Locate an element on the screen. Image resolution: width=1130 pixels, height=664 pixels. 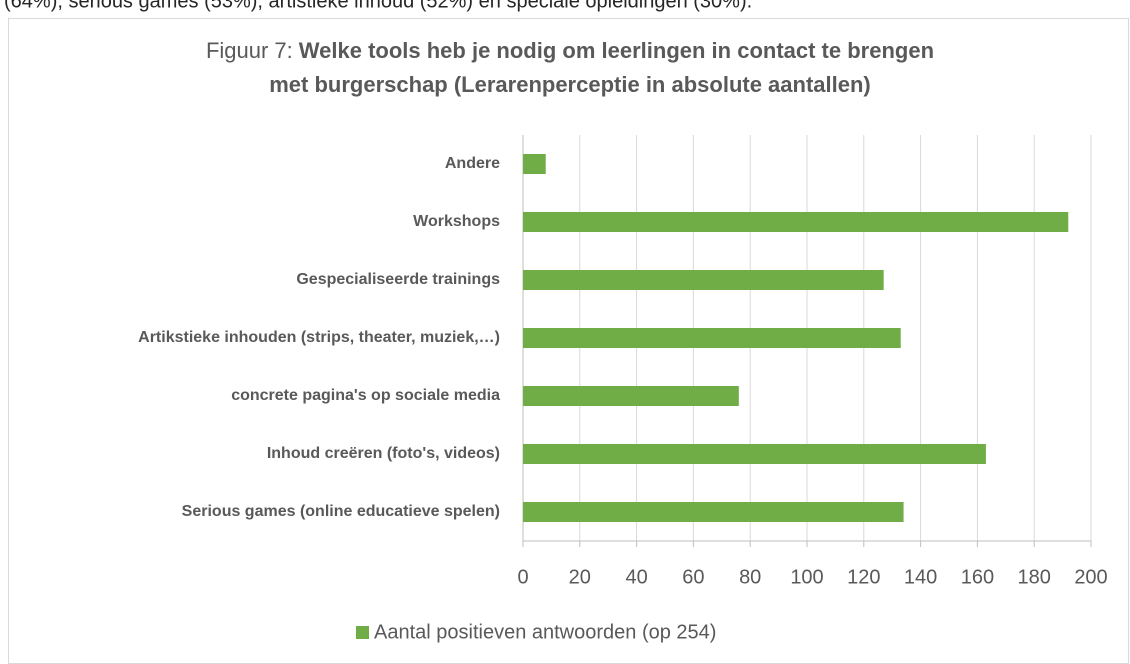
y-tick-label: Gespecialiseerde trainings is located at coordinates (398, 279).